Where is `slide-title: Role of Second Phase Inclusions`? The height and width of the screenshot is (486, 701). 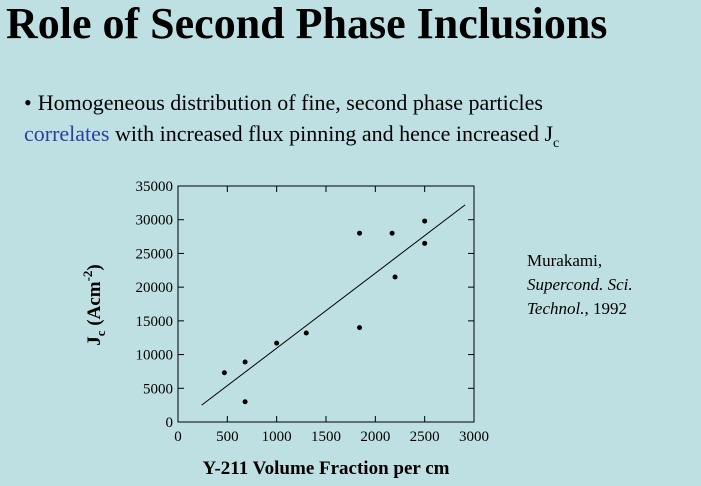
slide-title: Role of Second Phase Inclusions is located at coordinates (306, 24).